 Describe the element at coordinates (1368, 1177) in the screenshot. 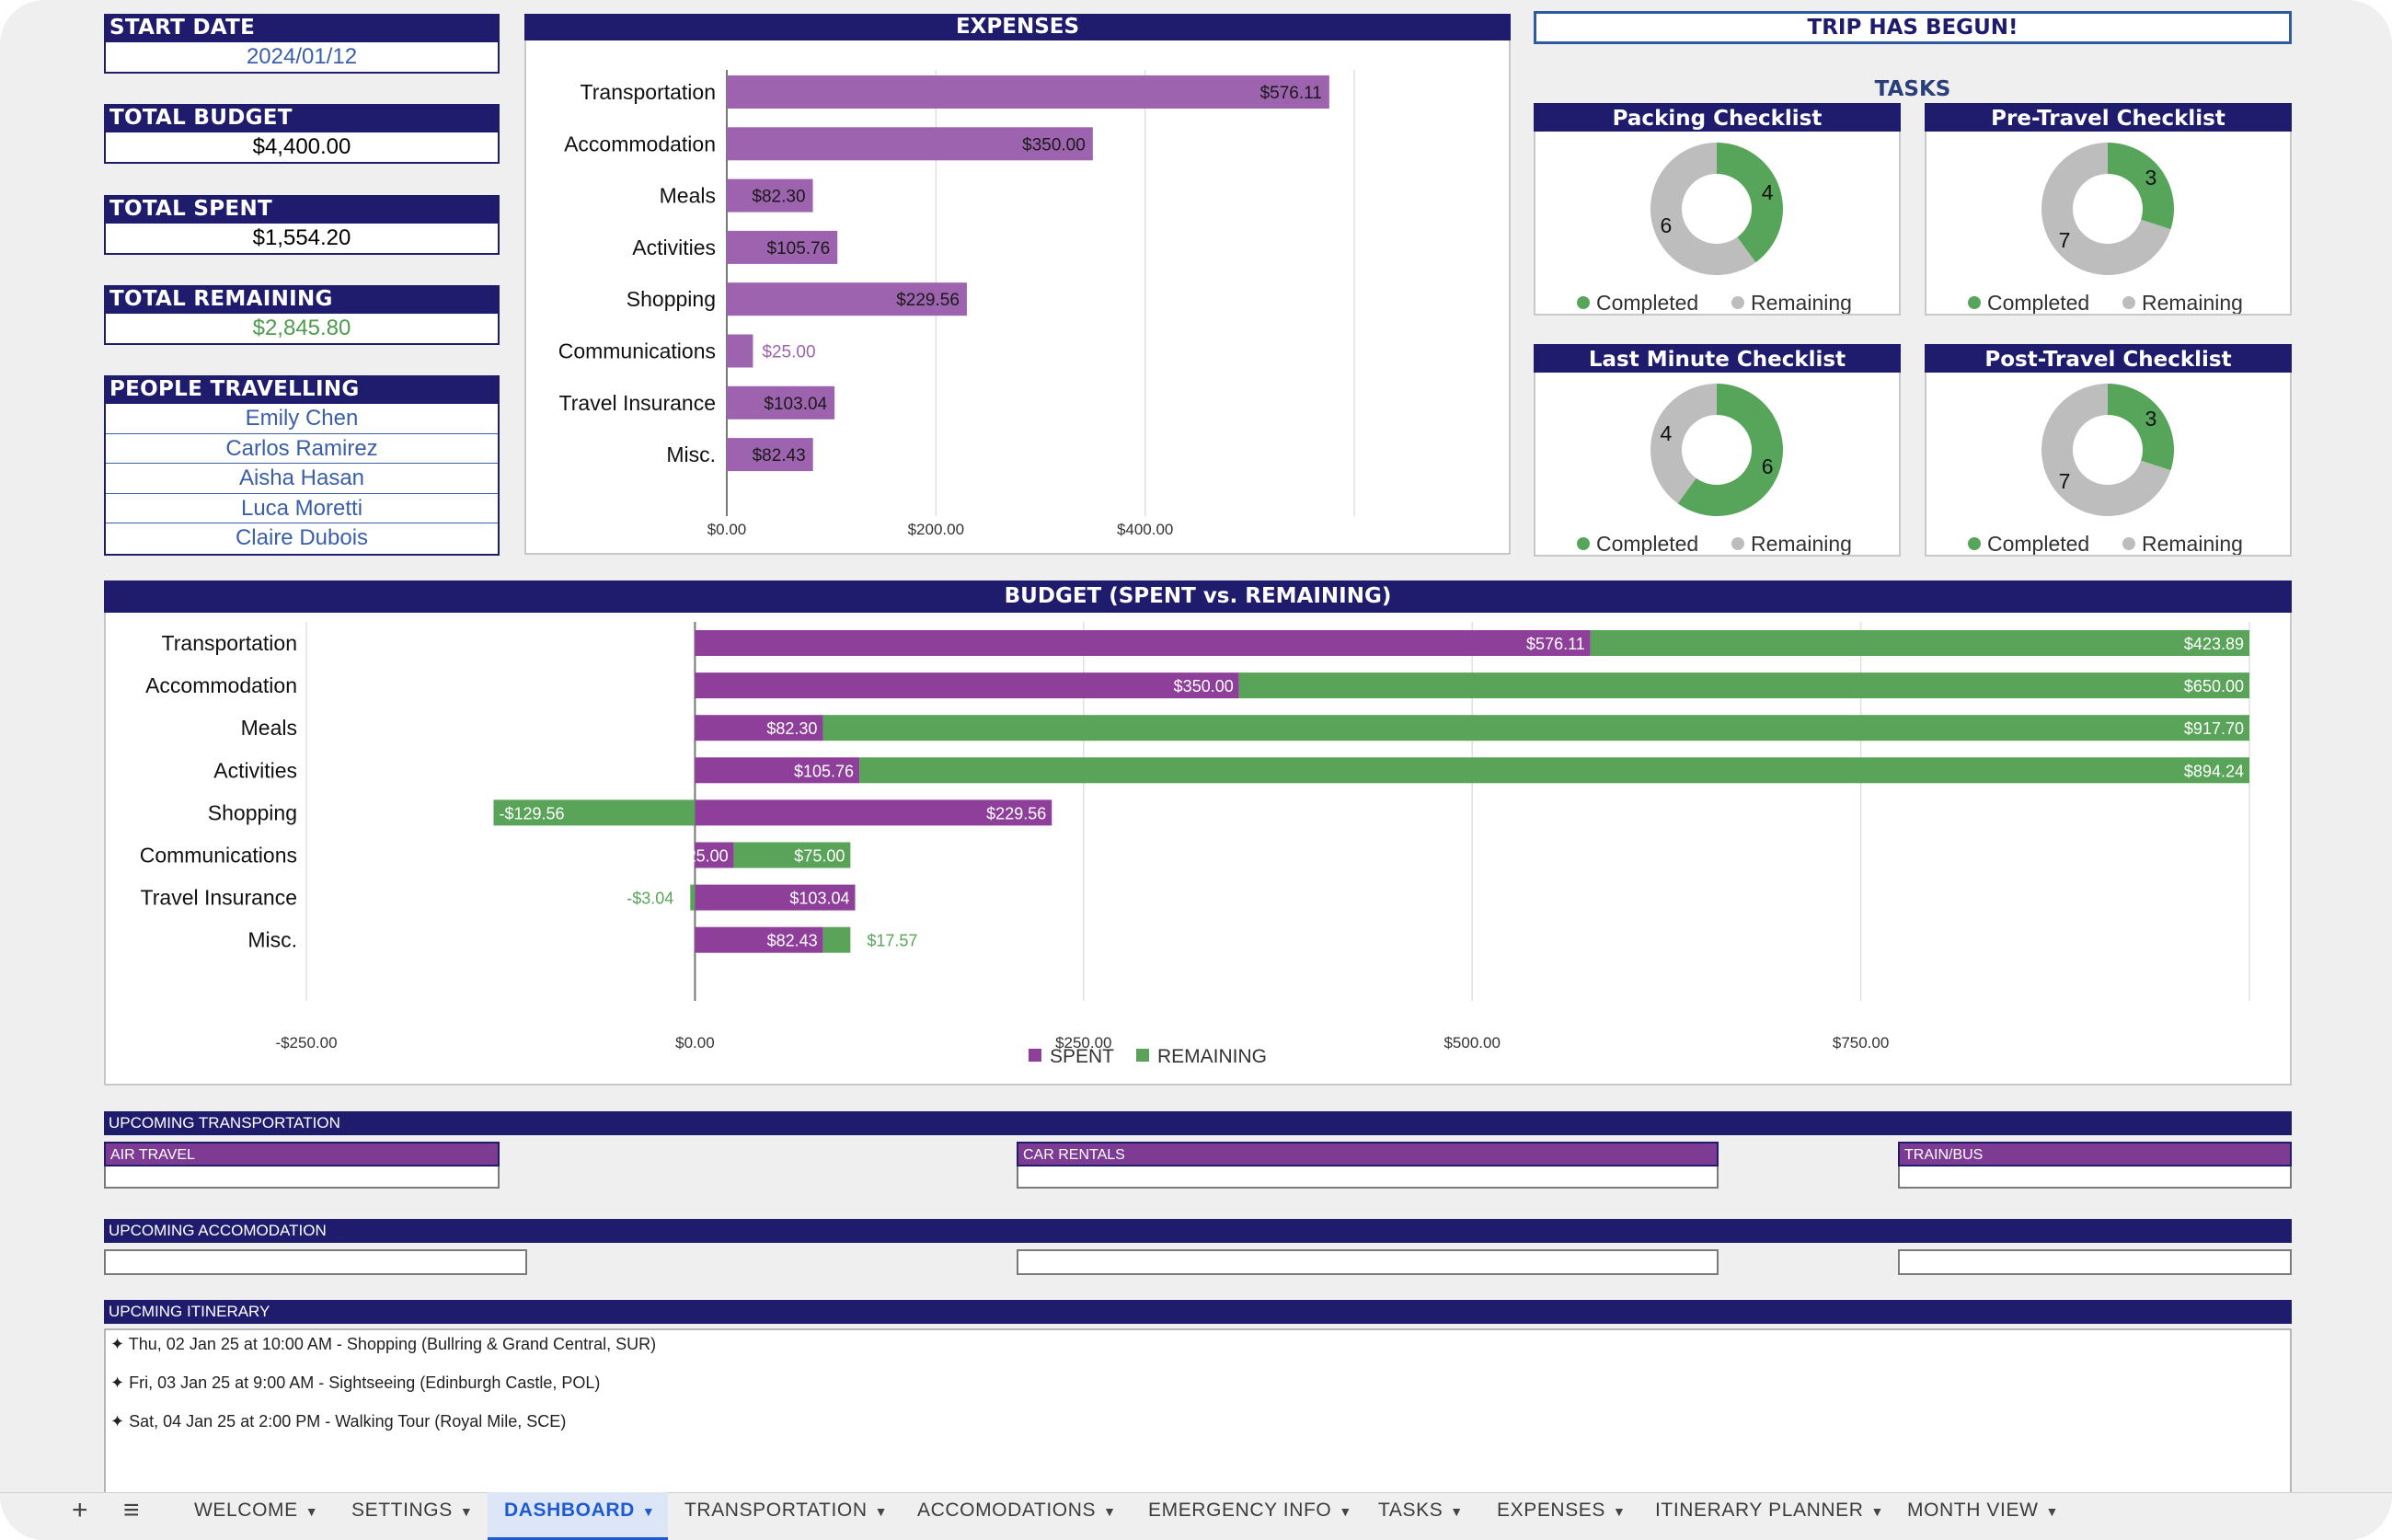

I see `car-rentals-cell` at that location.